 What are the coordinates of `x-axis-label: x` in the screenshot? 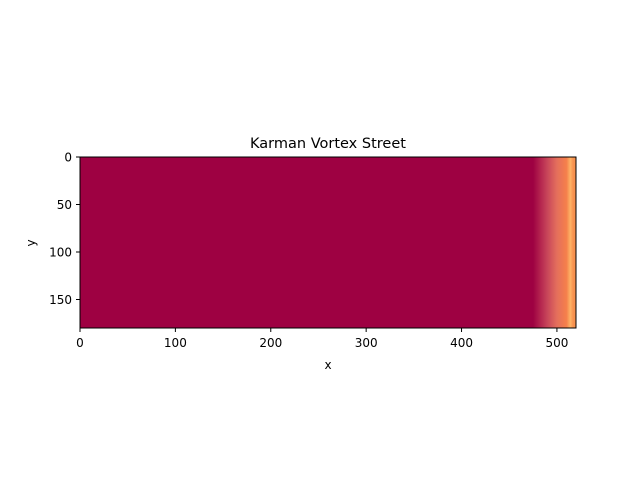 It's located at (327, 365).